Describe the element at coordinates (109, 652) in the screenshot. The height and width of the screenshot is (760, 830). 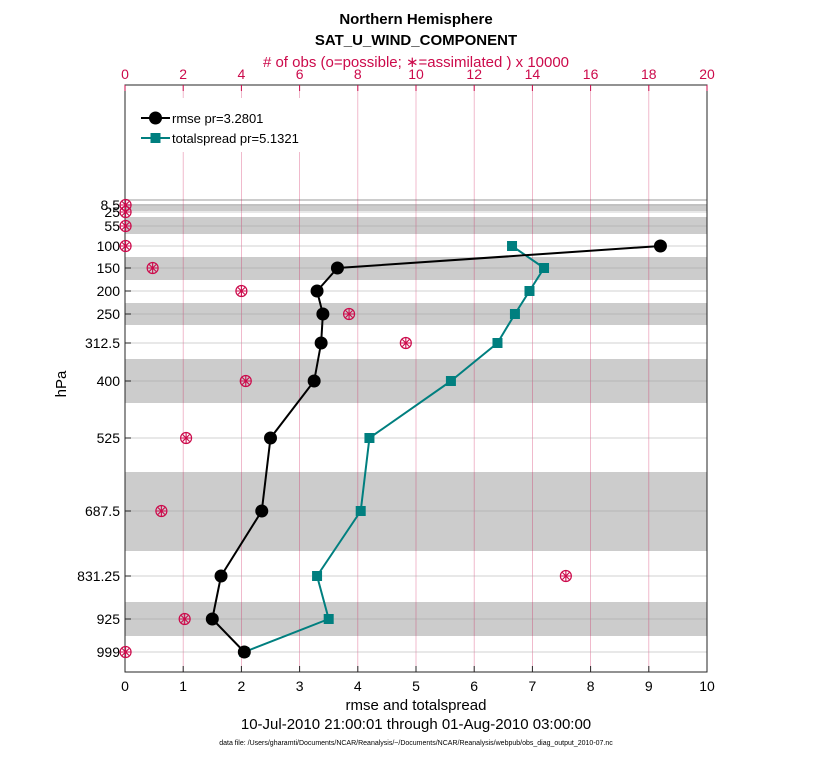
I see `y-tick-label-999: 999` at that location.